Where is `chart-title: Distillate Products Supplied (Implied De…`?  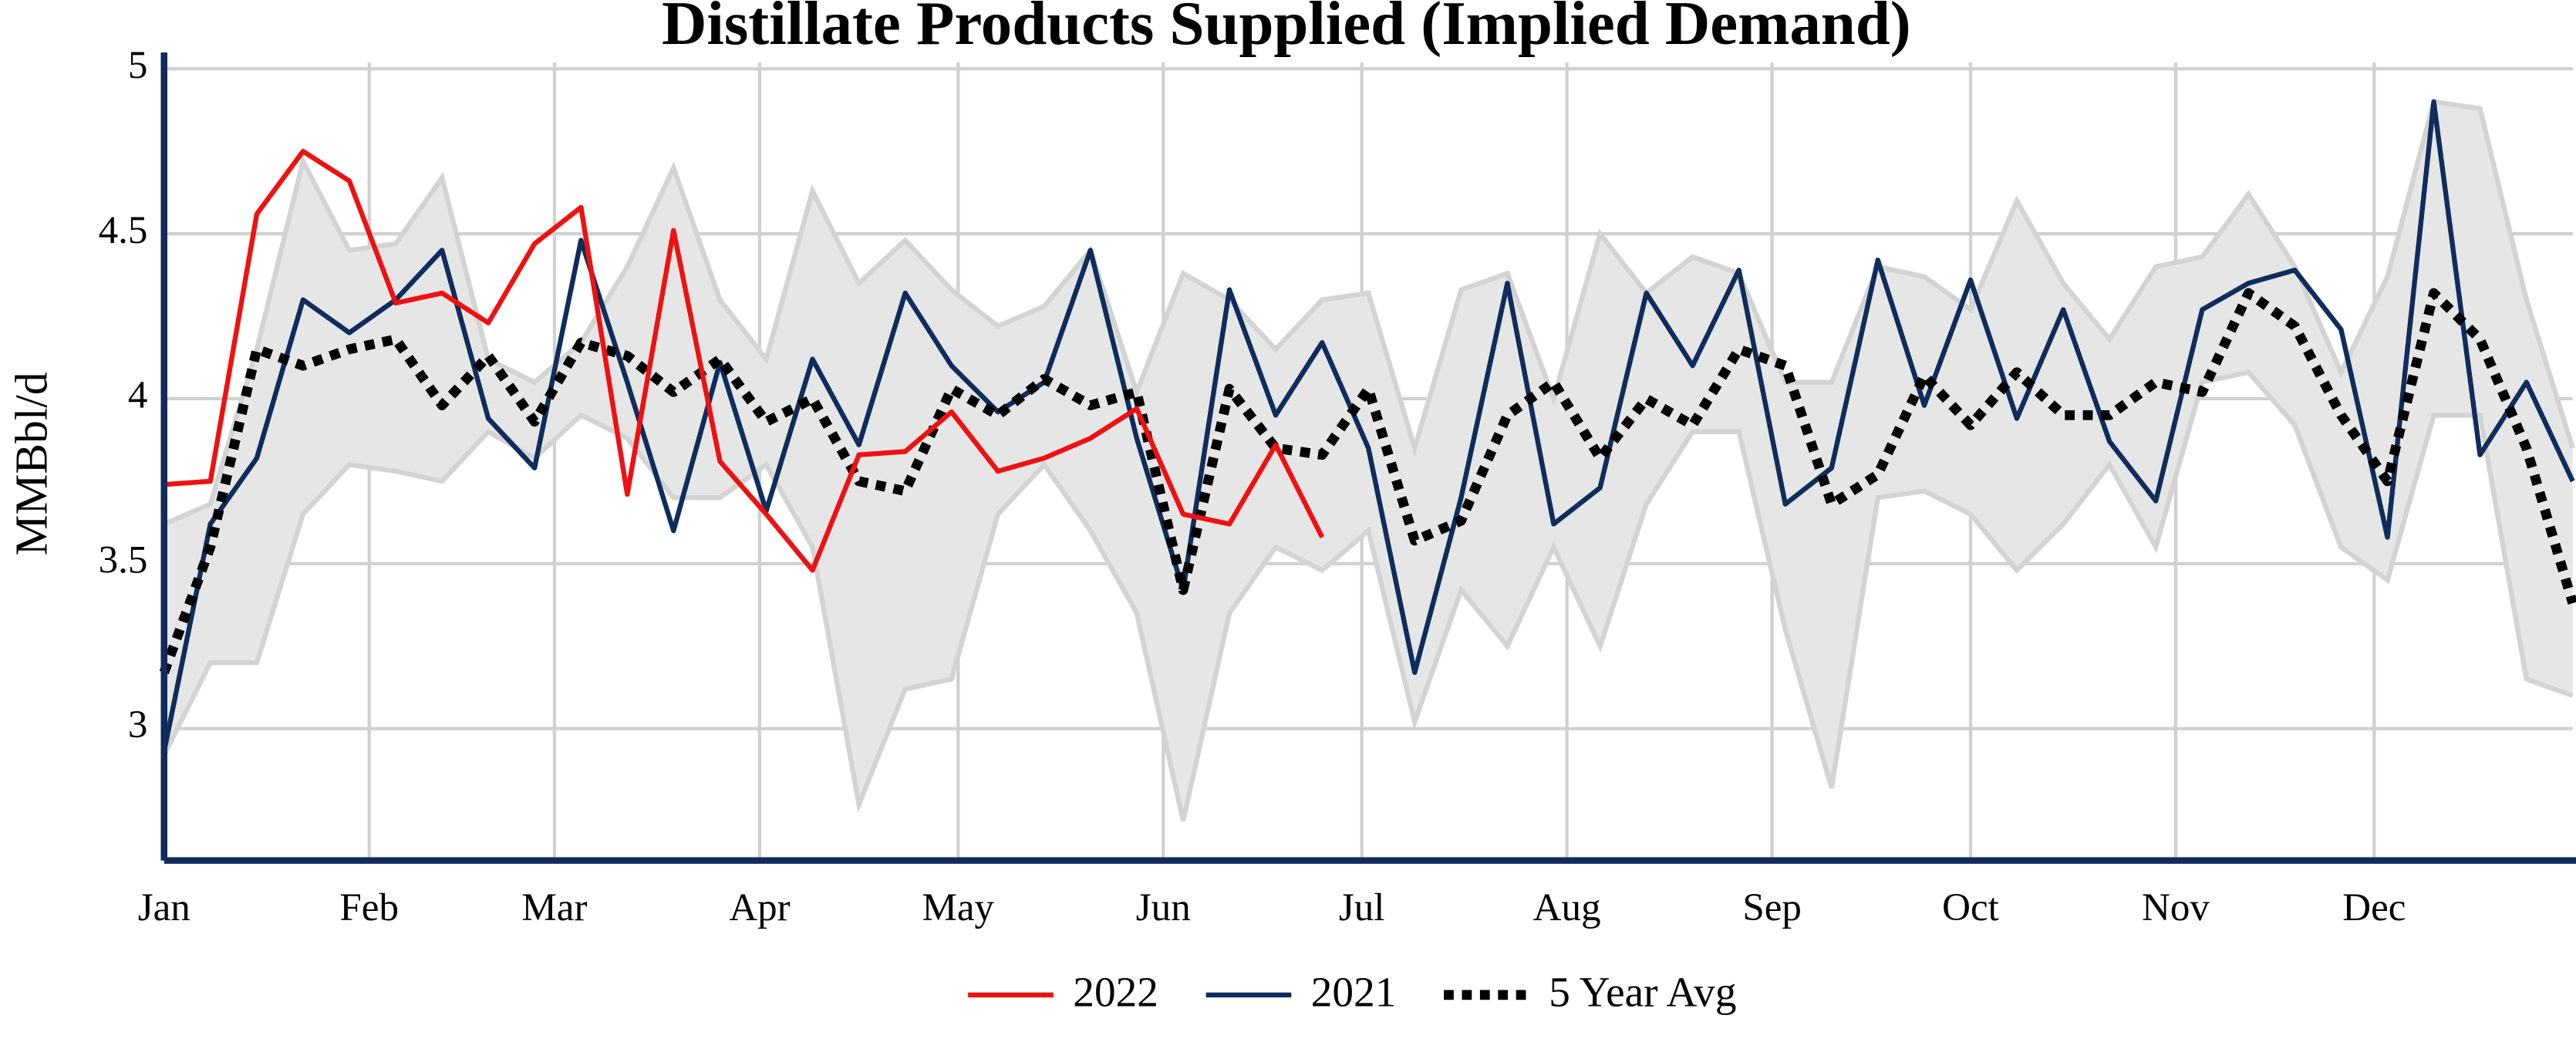
chart-title: Distillate Products Supplied (Implied De… is located at coordinates (1286, 29).